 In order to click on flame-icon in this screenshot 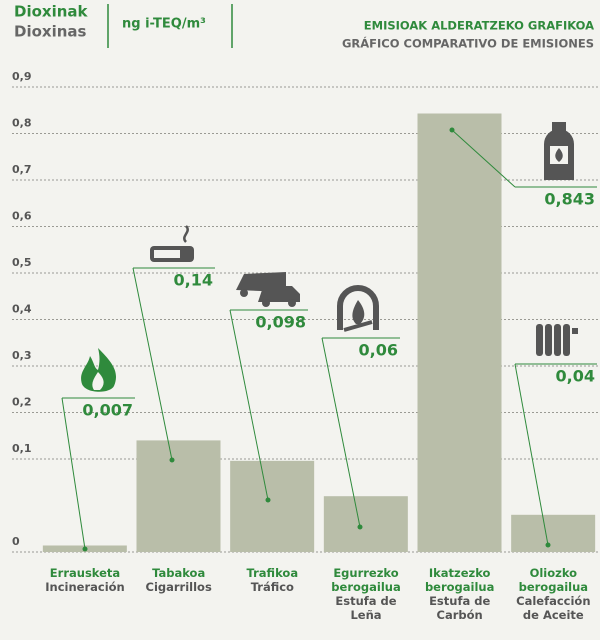, I will do `click(99, 370)`.